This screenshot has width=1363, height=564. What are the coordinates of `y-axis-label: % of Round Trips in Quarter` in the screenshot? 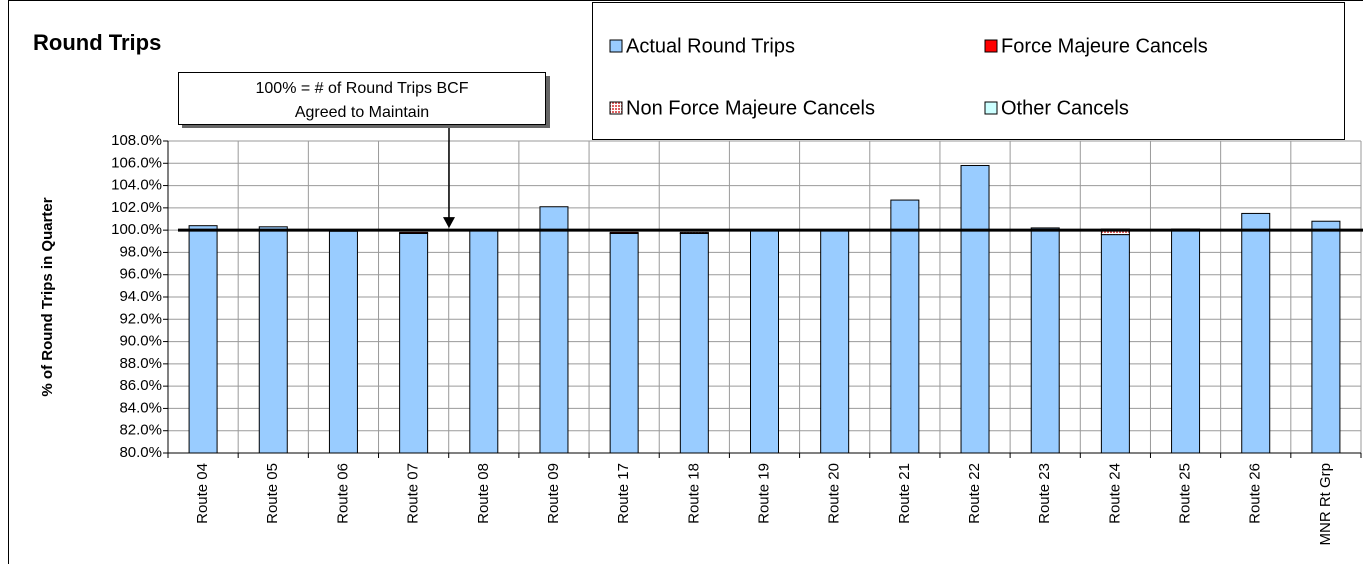 It's located at (47, 296).